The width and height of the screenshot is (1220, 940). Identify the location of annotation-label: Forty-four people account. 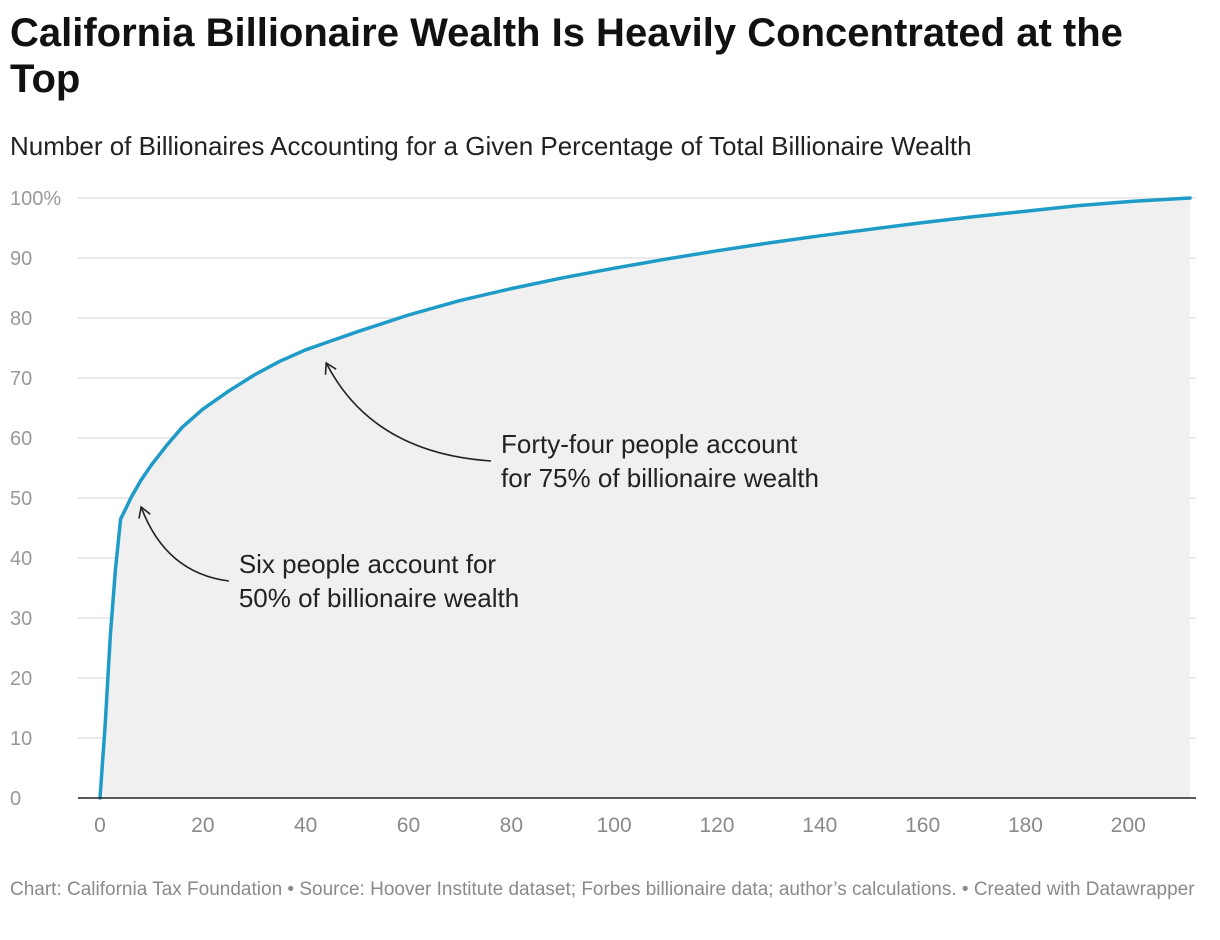
(649, 444).